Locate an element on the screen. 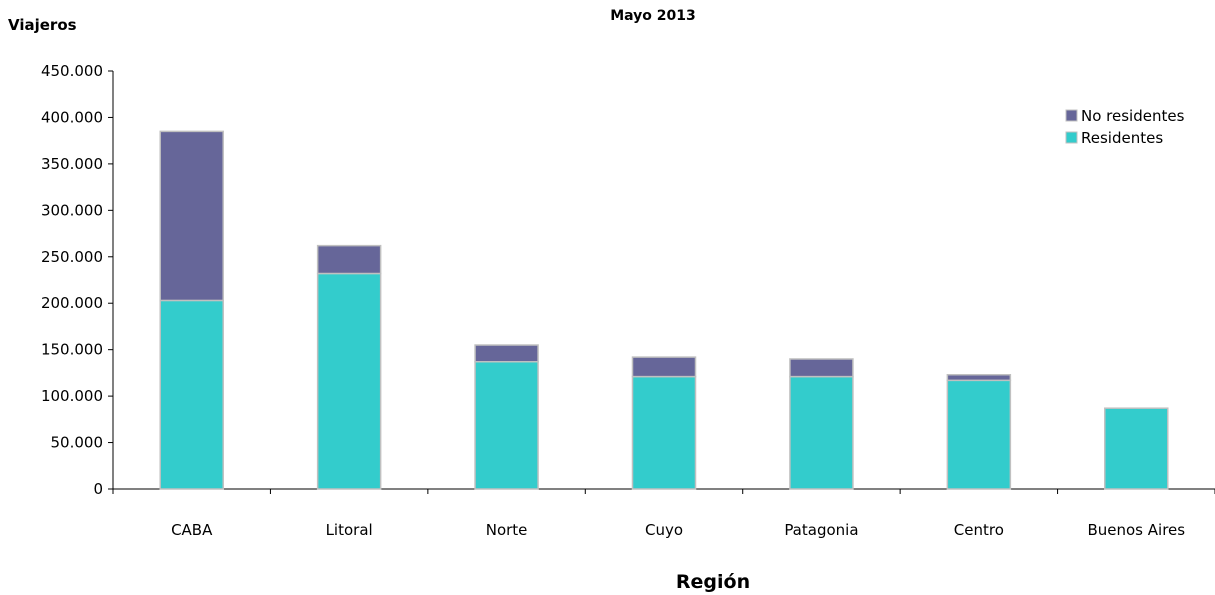  x-tick-label: Litoral is located at coordinates (349, 530).